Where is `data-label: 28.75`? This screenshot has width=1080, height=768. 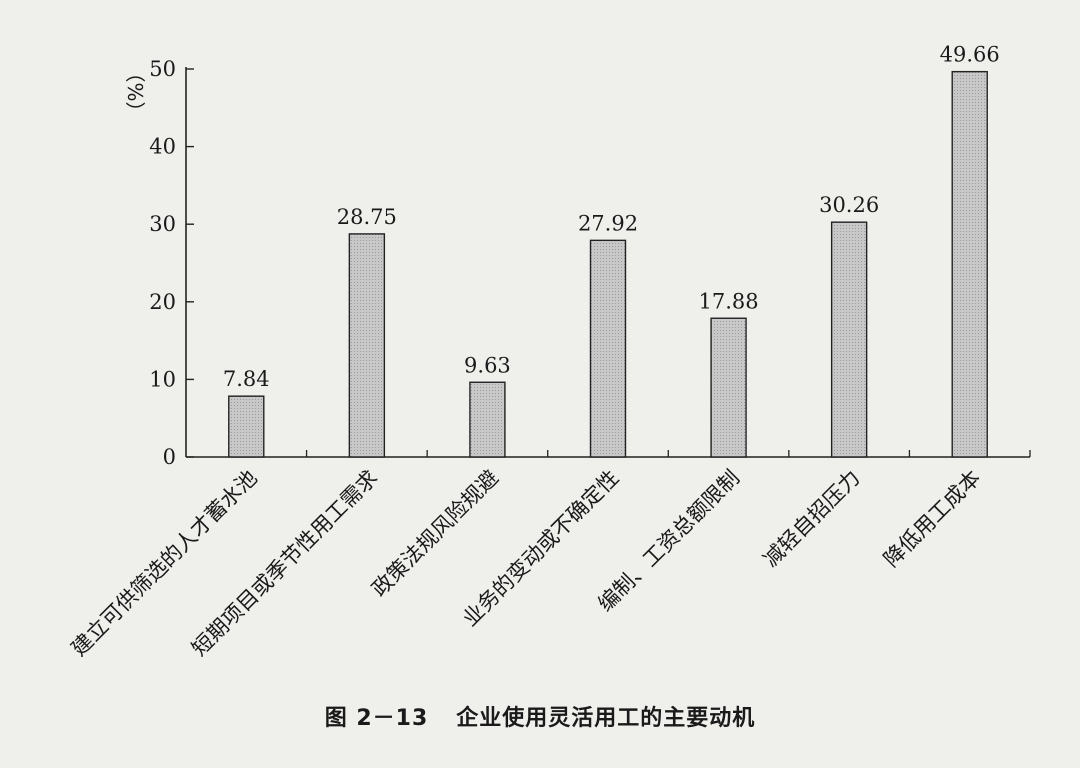 data-label: 28.75 is located at coordinates (367, 217).